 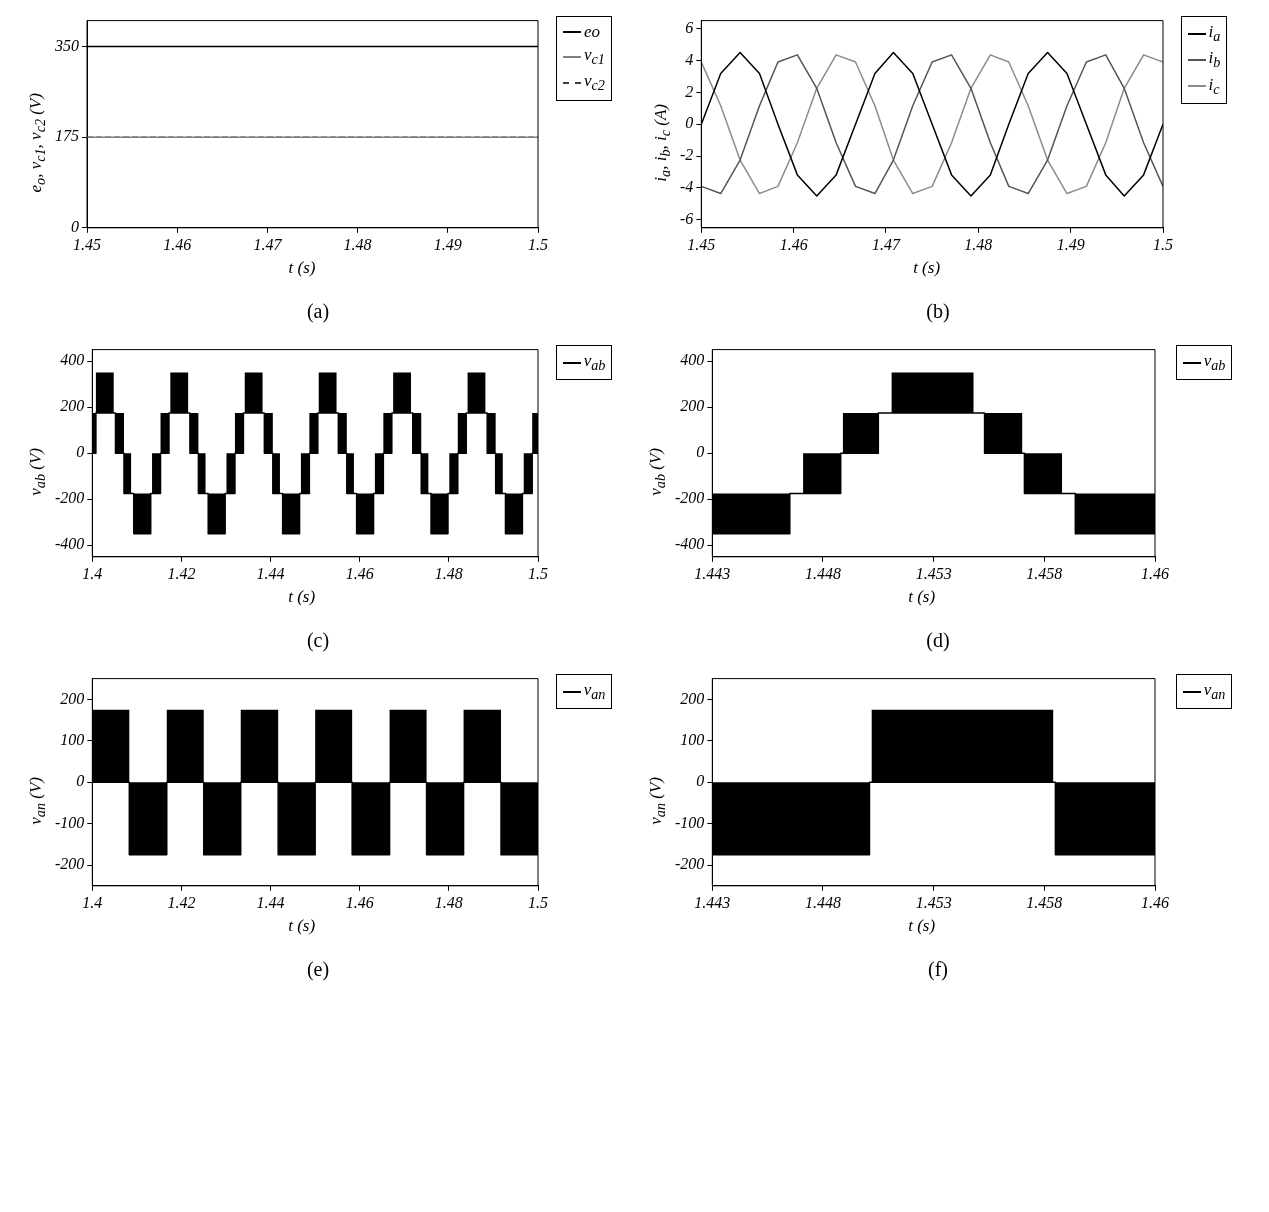 I want to click on y-tick-label: 350, so click(x=67, y=45).